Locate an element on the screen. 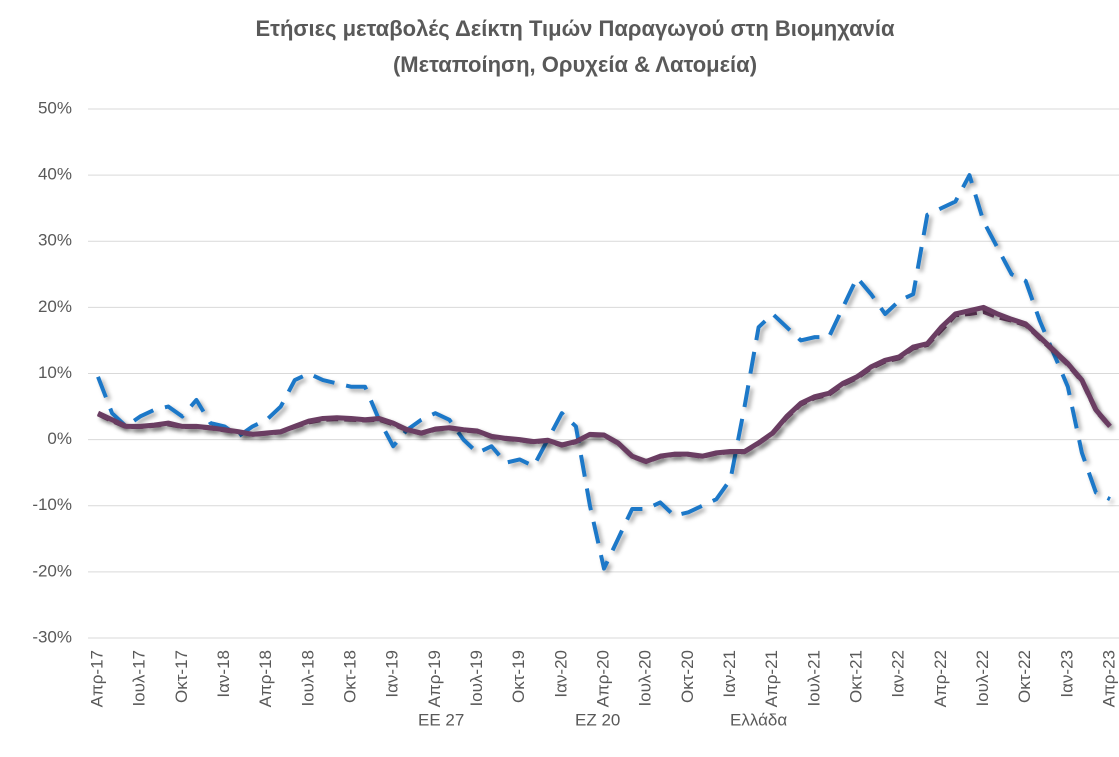 Image resolution: width=1119 pixels, height=757 pixels. chart-title: (Μεταποίηση, Ορυχεία & Λατομεία) is located at coordinates (575, 64).